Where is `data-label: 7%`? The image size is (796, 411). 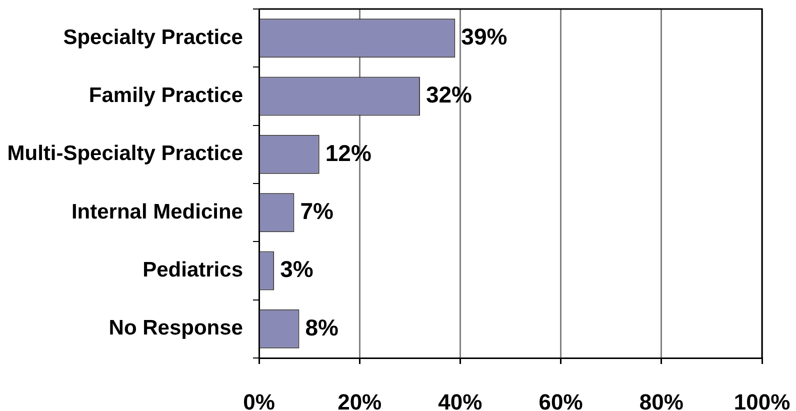 data-label: 7% is located at coordinates (317, 211).